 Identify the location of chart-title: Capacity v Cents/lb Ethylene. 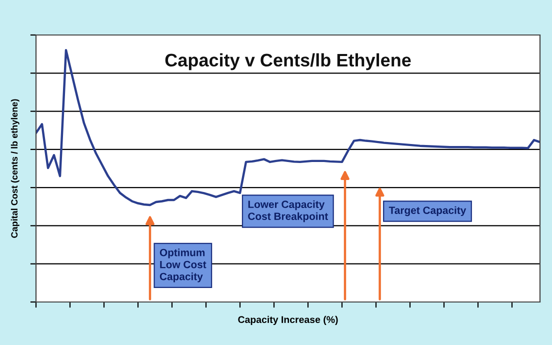
(288, 61).